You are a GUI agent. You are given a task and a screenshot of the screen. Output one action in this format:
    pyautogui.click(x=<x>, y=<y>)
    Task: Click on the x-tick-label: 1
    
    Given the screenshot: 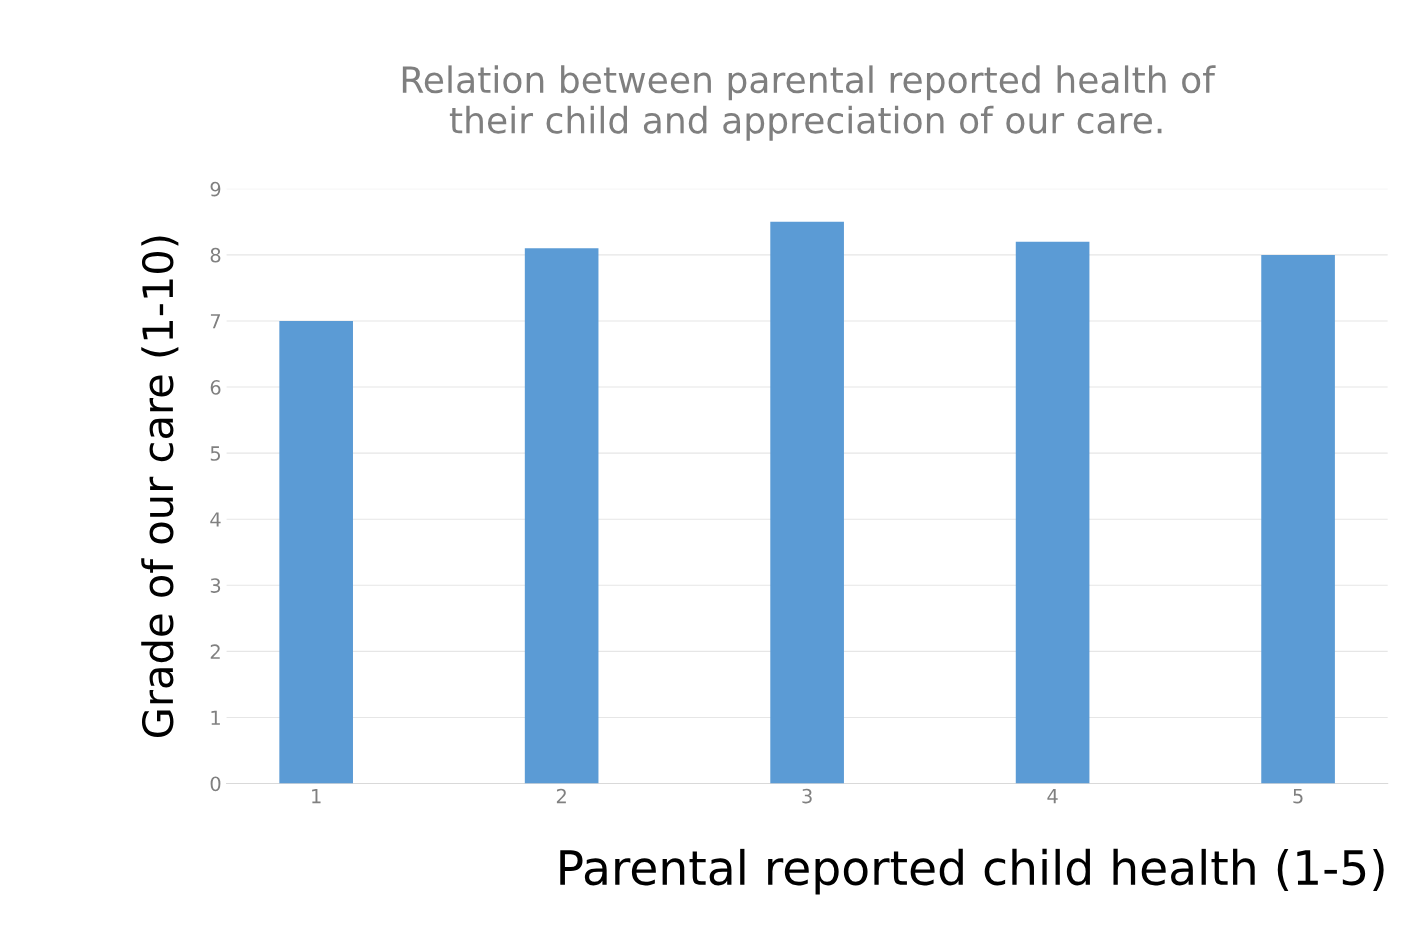 What is the action you would take?
    pyautogui.click(x=316, y=796)
    